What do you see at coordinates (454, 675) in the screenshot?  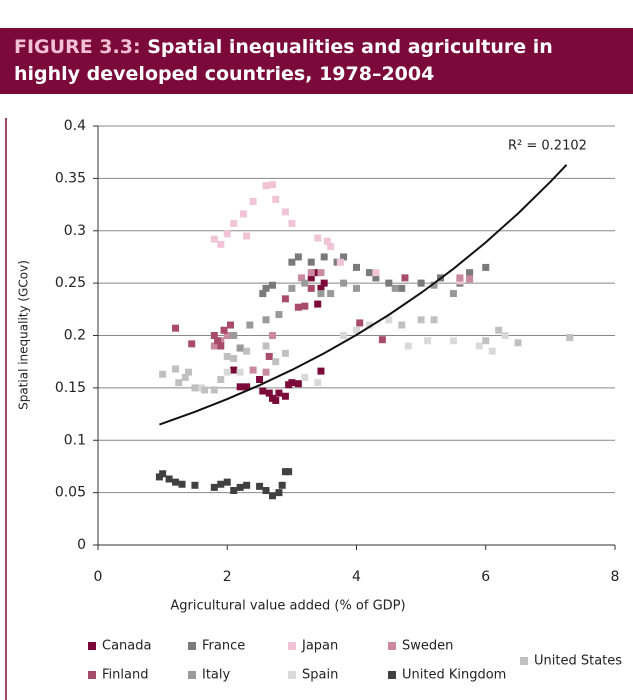 I see `legend-label: United Kingdom` at bounding box center [454, 675].